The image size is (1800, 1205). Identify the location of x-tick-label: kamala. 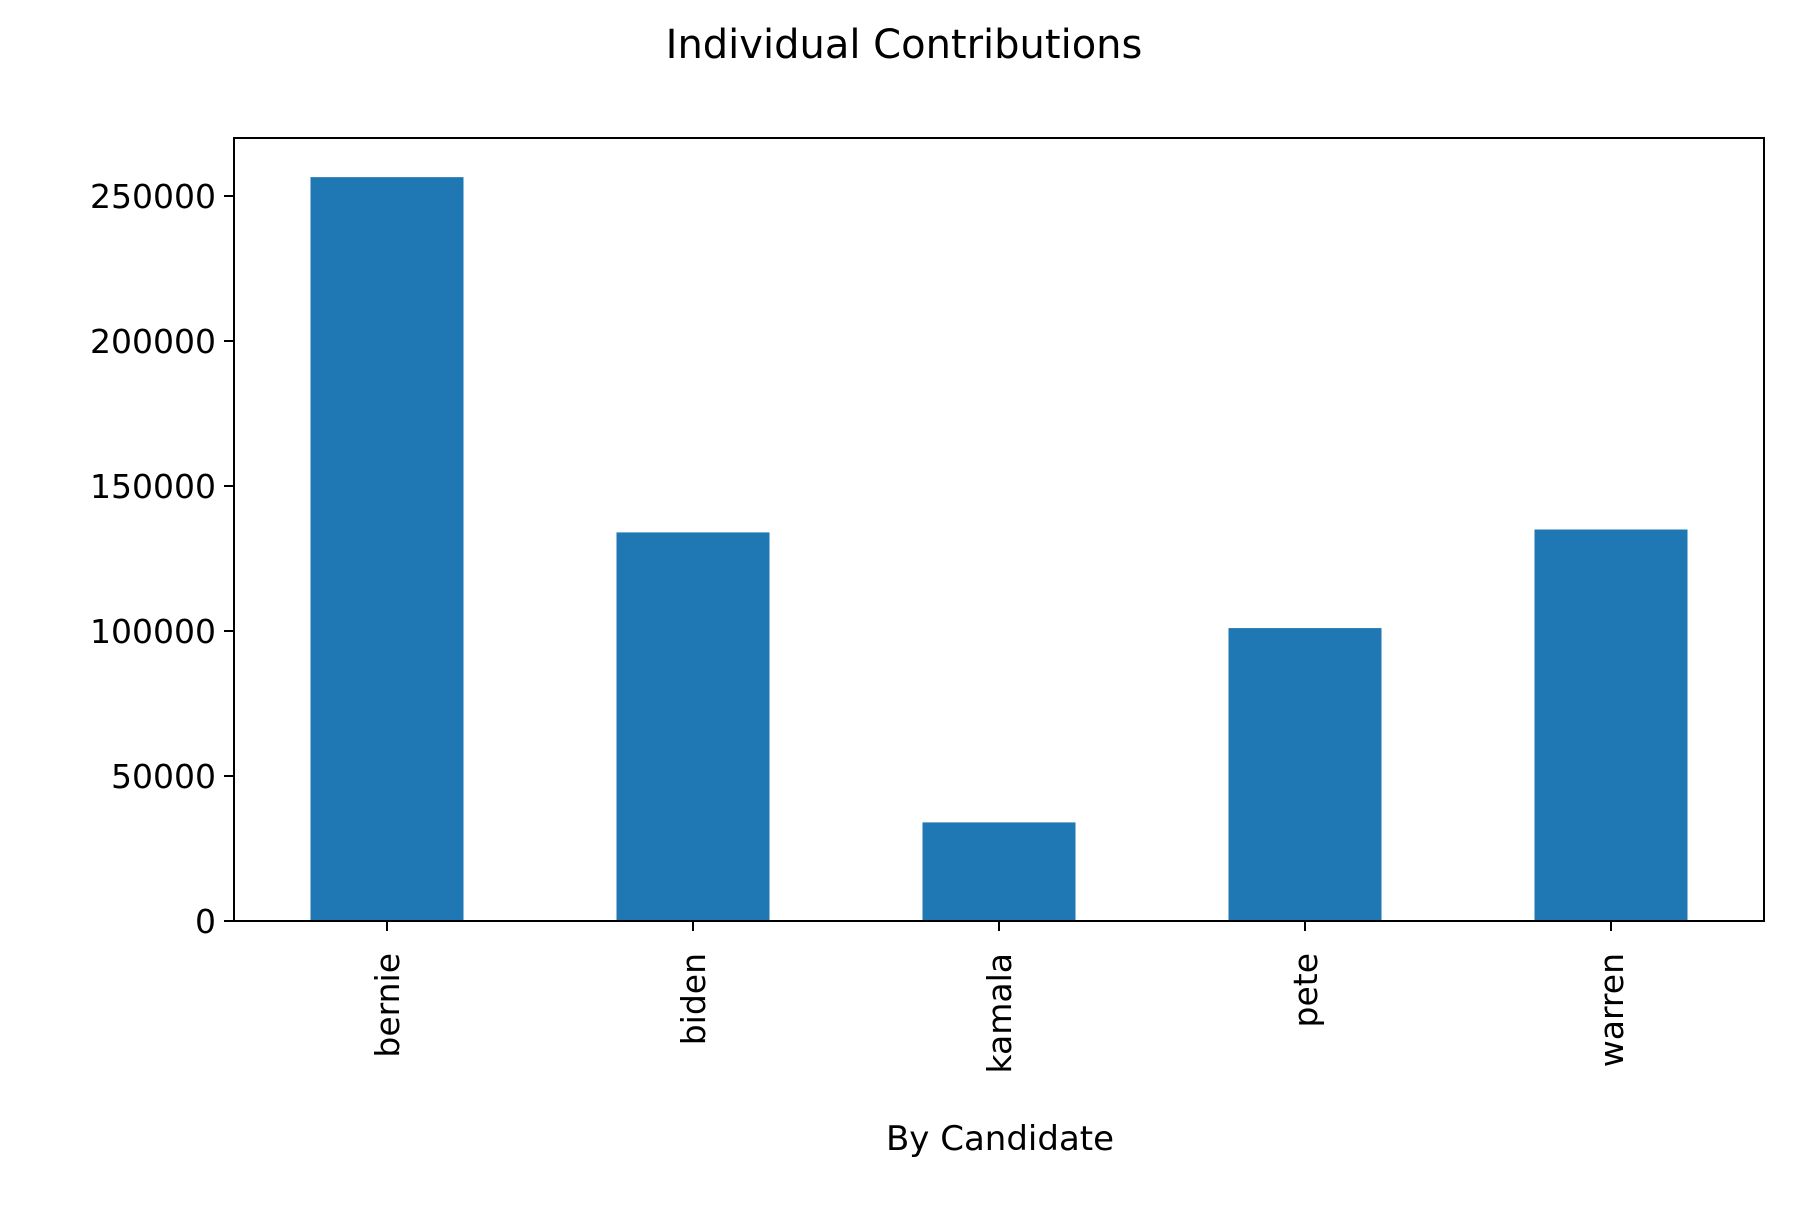
(999, 1013).